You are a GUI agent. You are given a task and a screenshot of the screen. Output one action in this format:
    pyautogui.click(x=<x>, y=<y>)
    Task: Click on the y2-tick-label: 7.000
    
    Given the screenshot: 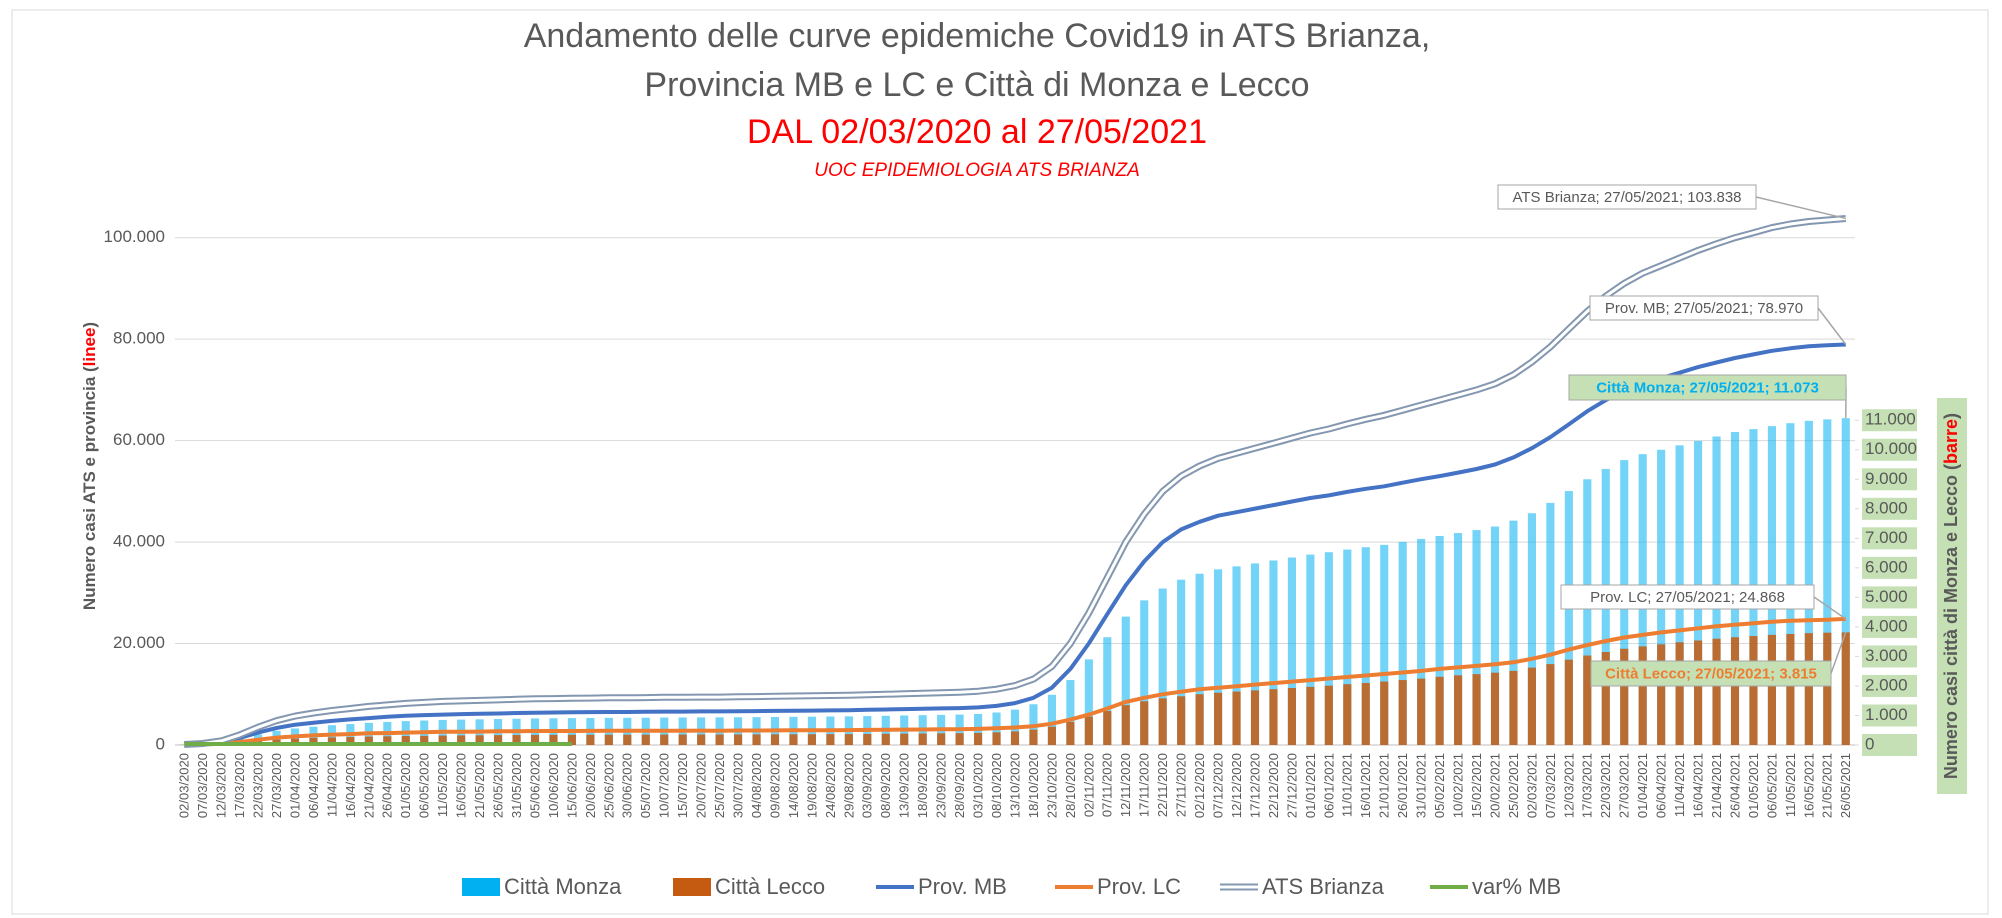 What is the action you would take?
    pyautogui.click(x=1886, y=537)
    